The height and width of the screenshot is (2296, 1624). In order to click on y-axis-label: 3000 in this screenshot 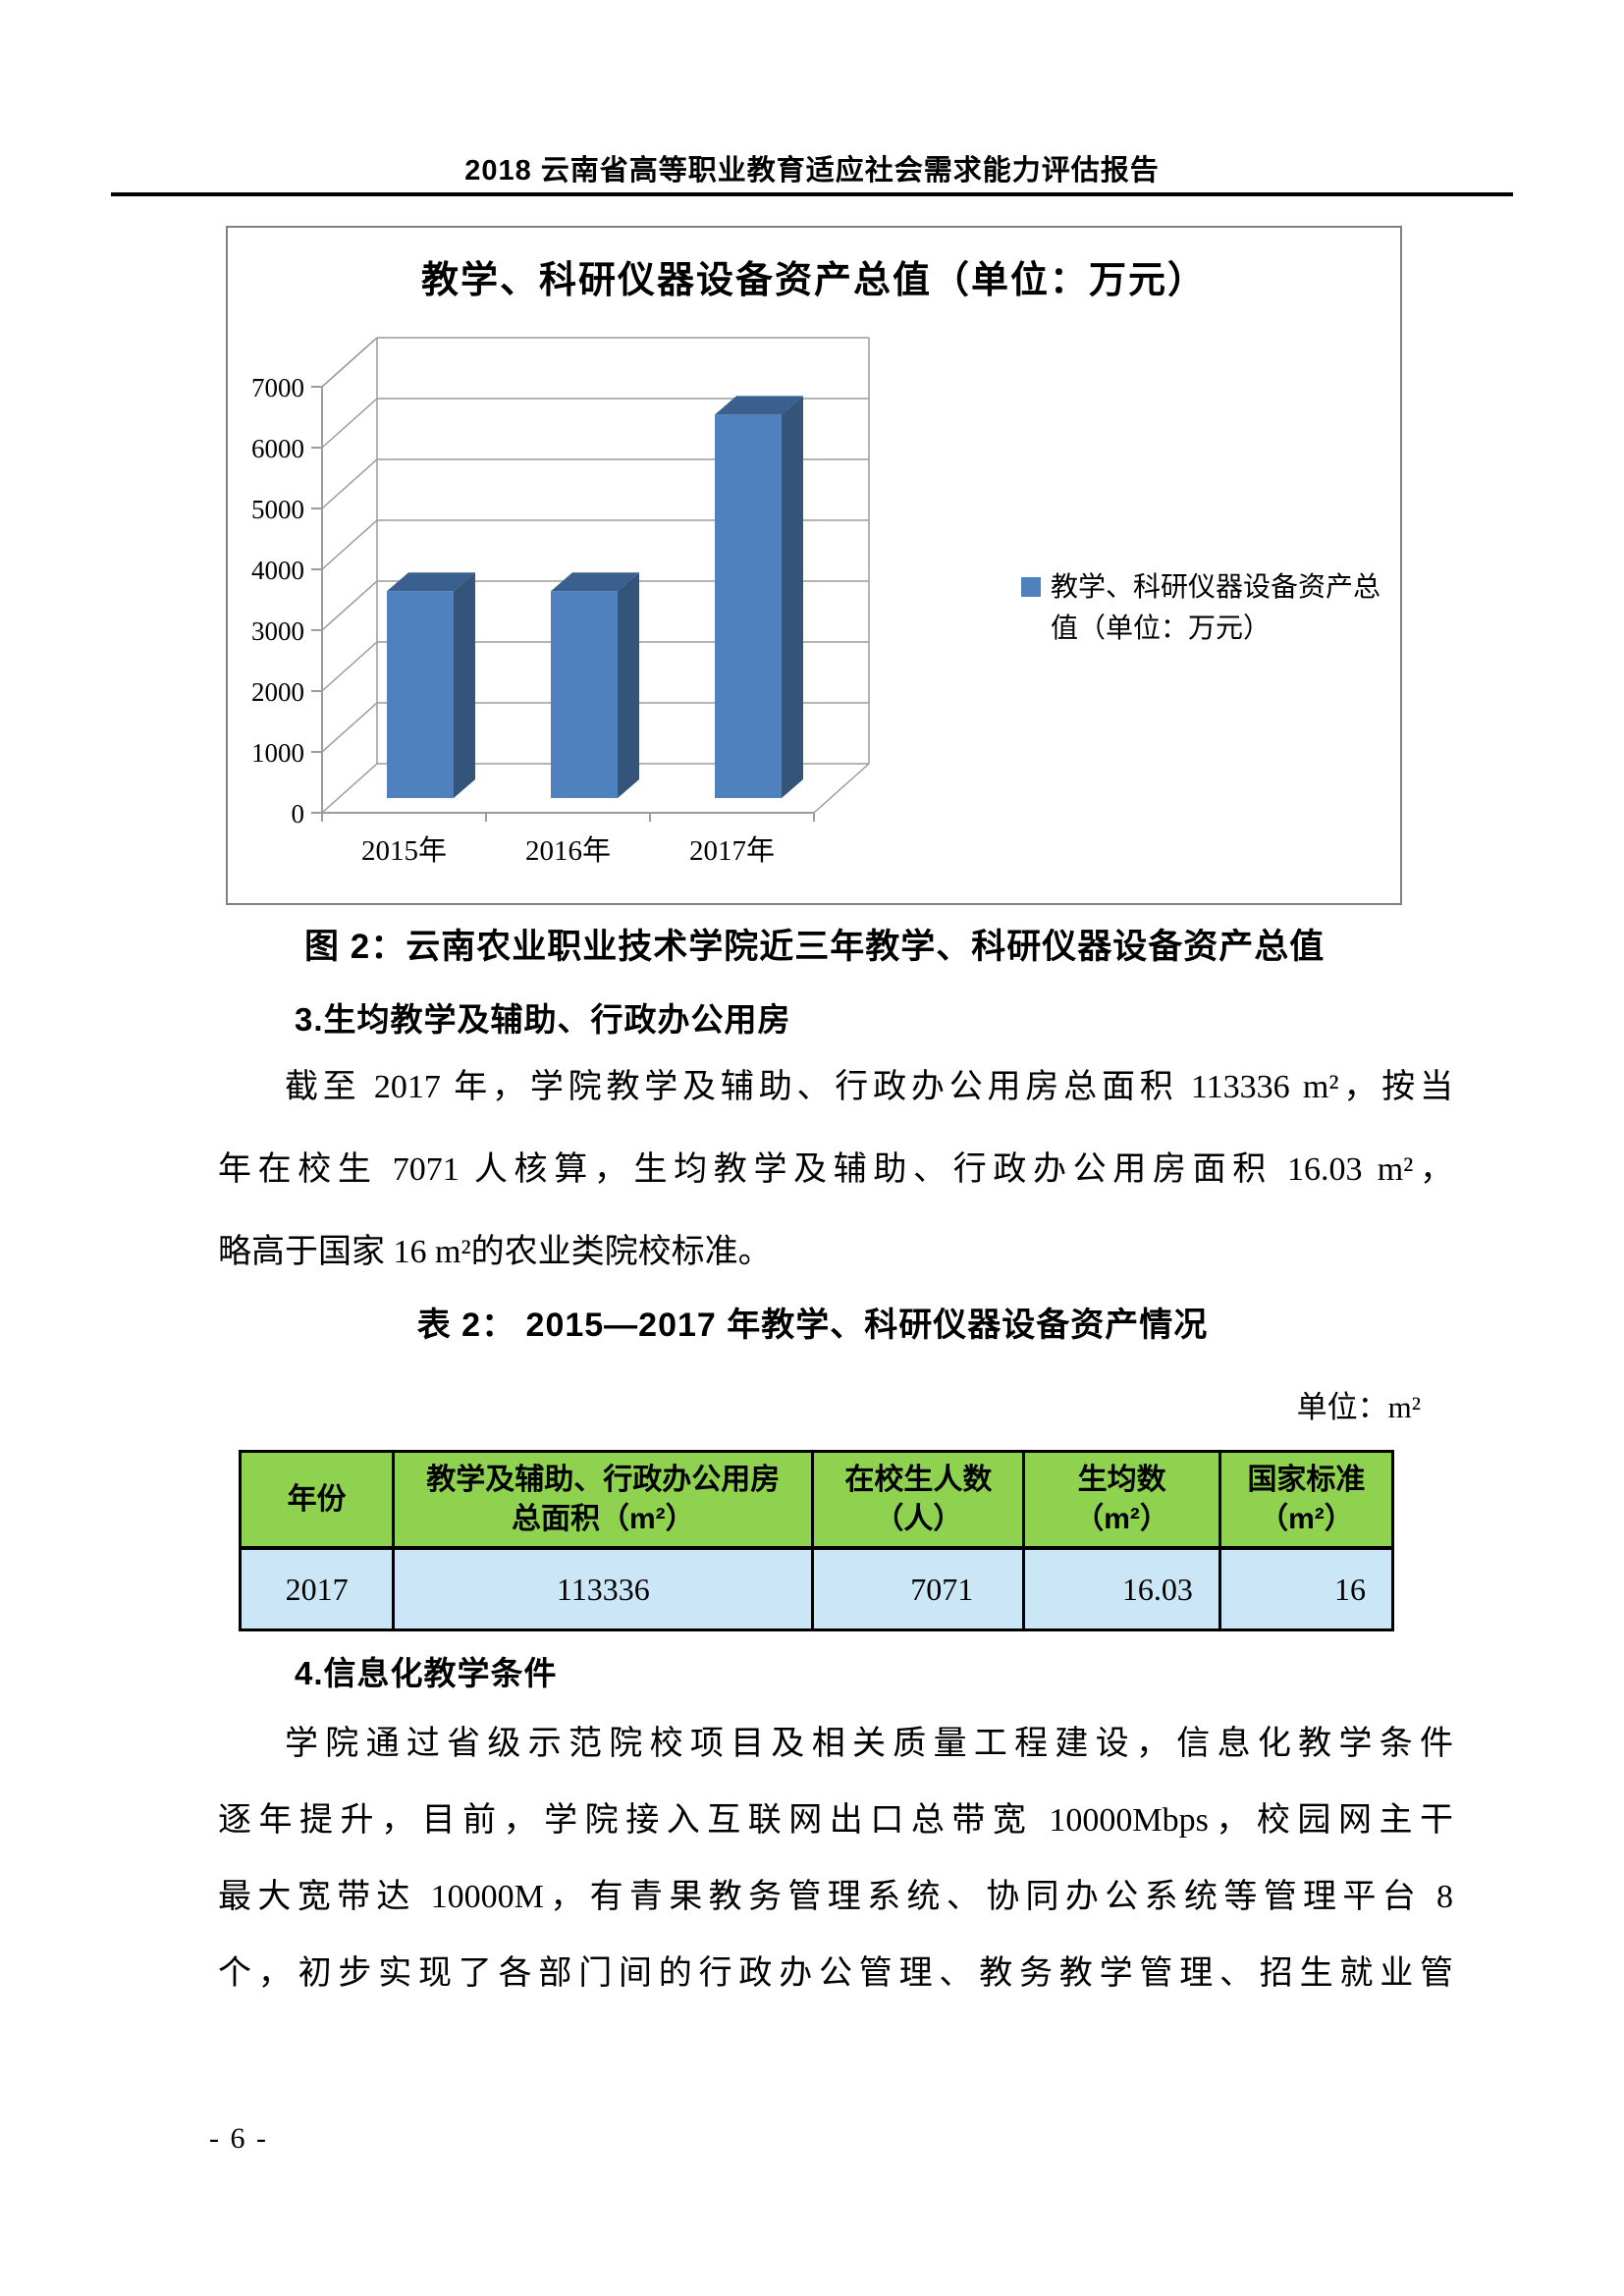, I will do `click(277, 631)`.